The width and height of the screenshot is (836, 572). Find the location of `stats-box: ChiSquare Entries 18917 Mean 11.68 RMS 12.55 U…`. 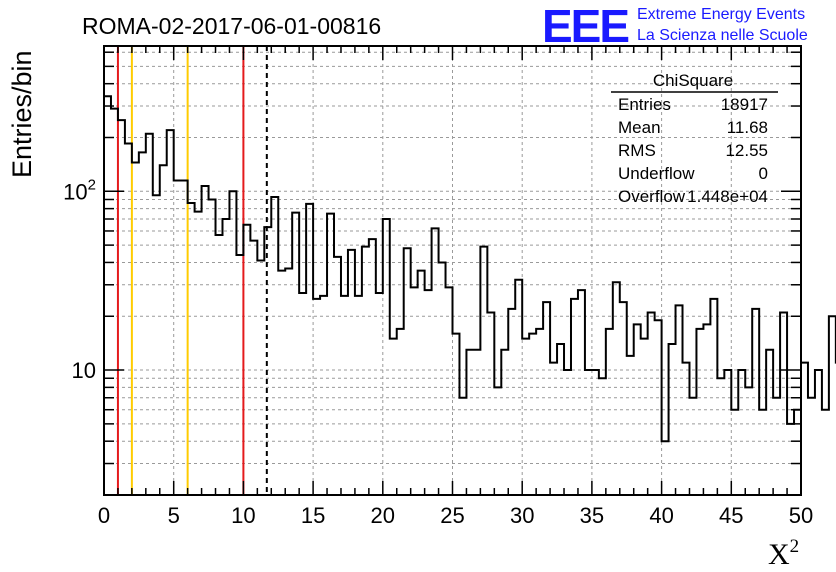

stats-box: ChiSquare Entries 18917 Mean 11.68 RMS 12.55 U… is located at coordinates (694, 138).